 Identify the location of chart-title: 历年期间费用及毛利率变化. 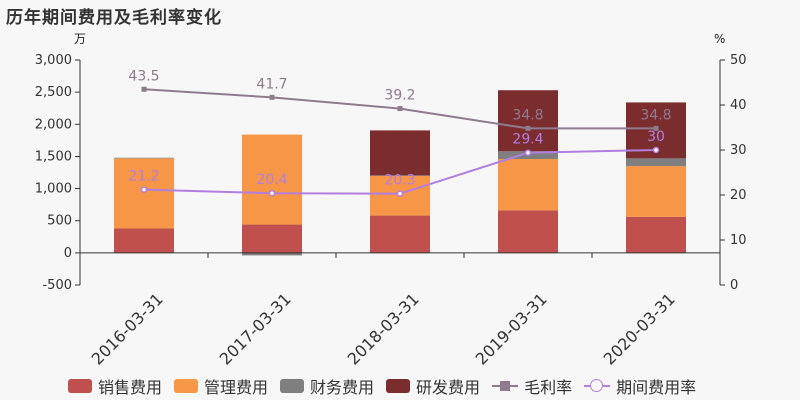
(114, 18).